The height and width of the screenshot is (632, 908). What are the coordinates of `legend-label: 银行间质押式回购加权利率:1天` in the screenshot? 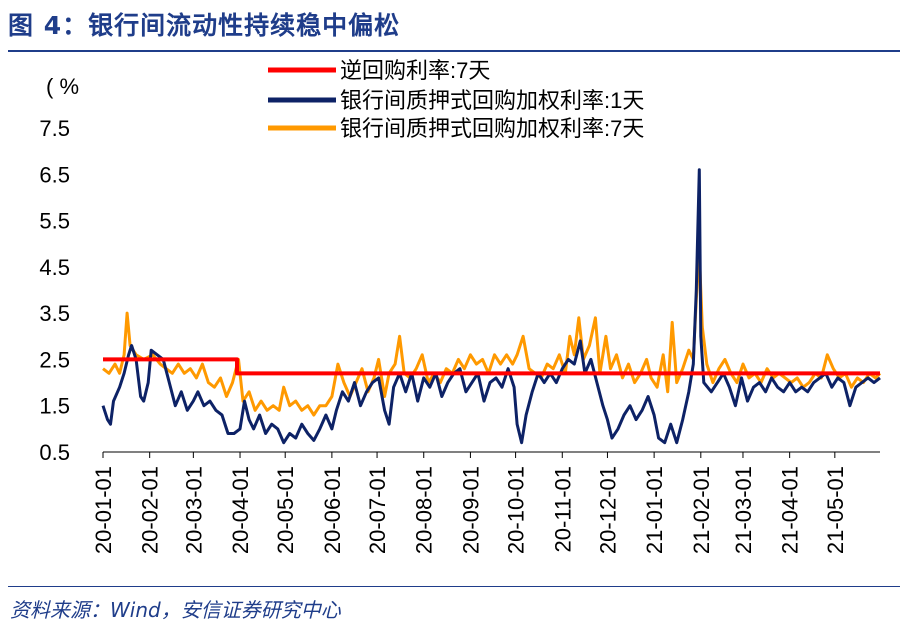 It's located at (492, 100).